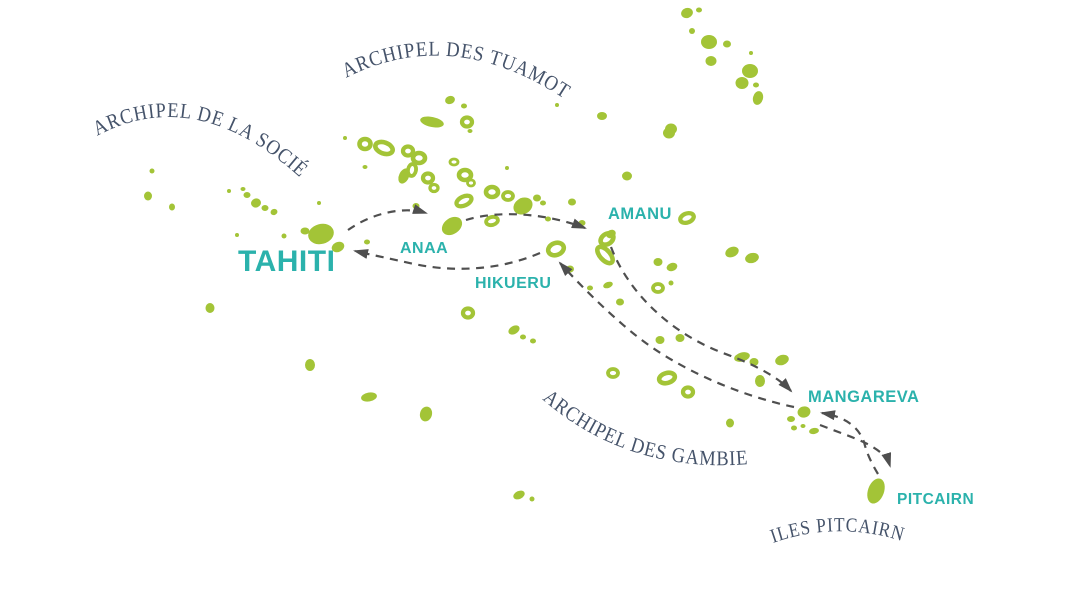 The image size is (1082, 590). I want to click on route-pitcairn-to-mangareva, so click(849, 442).